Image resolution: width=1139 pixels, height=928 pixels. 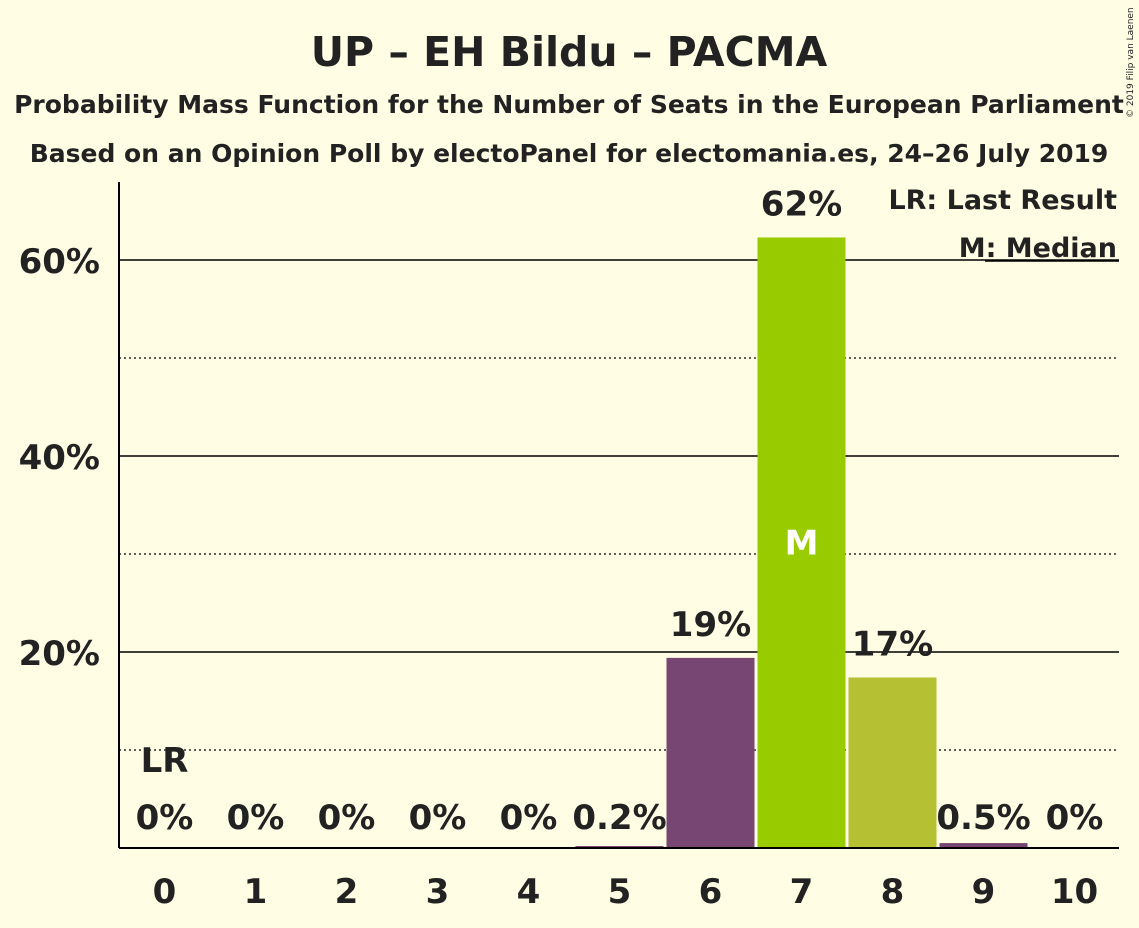 I want to click on y-tick-label: 20%, so click(x=59, y=654).